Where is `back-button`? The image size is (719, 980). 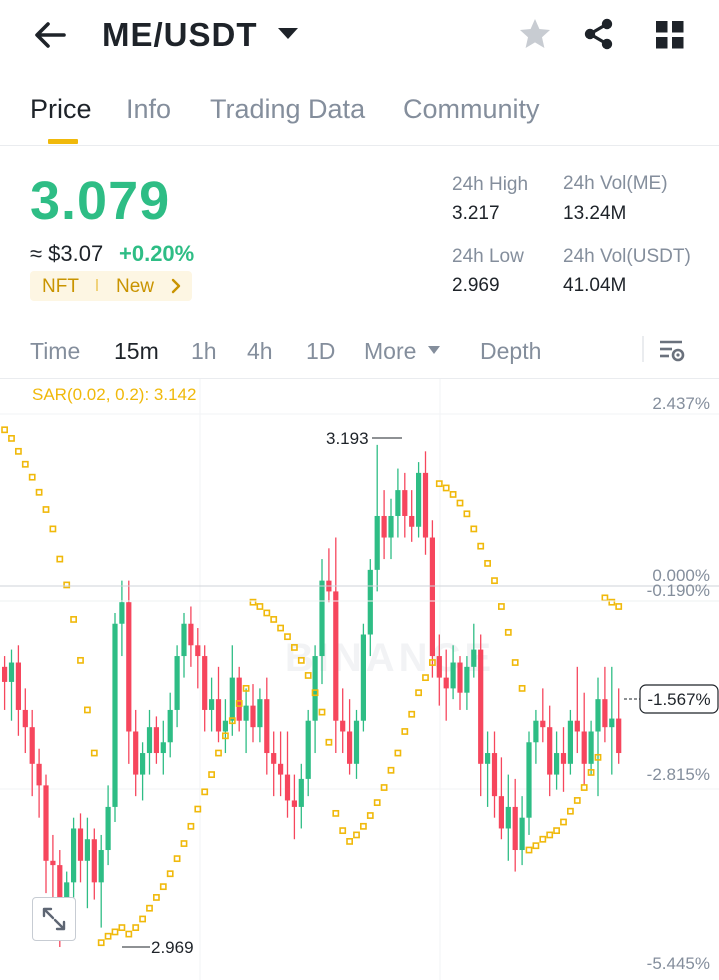 back-button is located at coordinates (50, 35).